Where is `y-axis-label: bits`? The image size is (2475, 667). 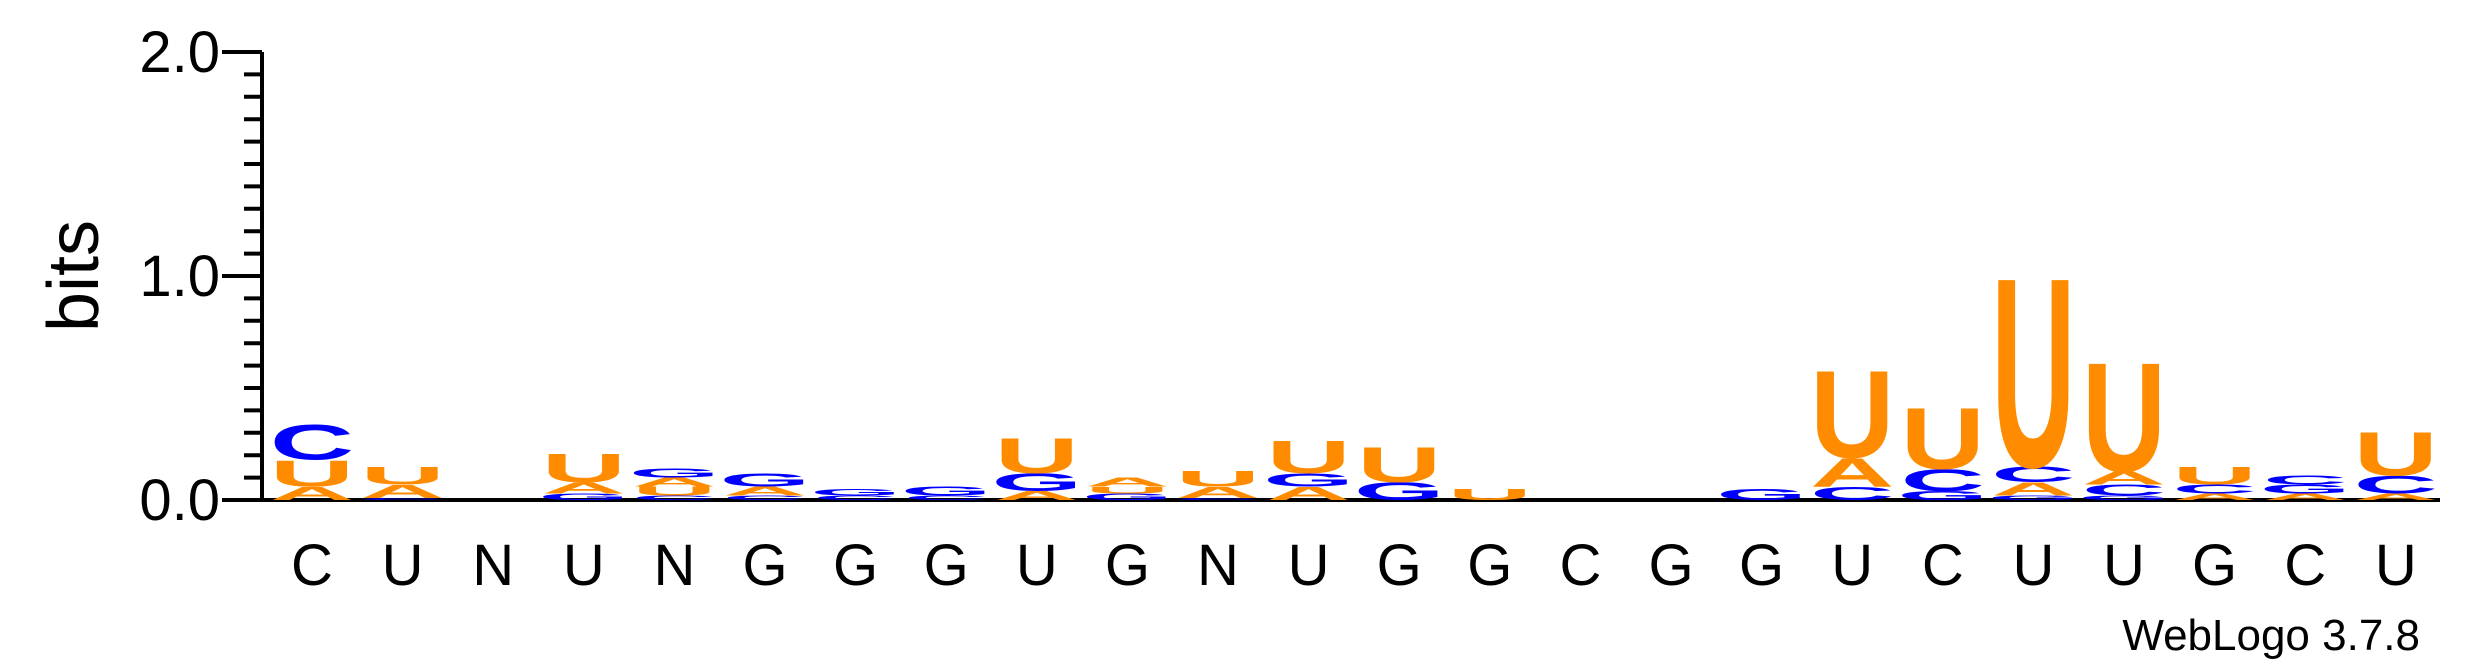
y-axis-label: bits is located at coordinates (74, 276).